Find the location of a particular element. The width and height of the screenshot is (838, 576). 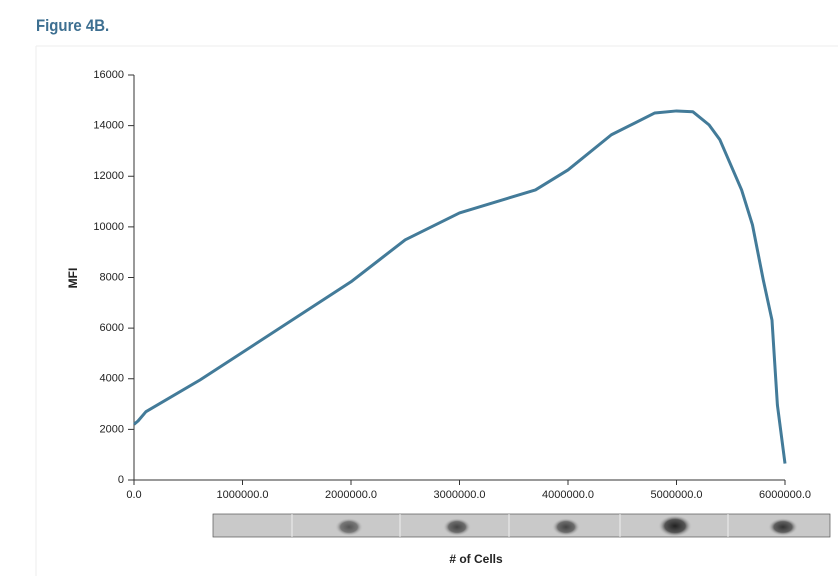

x-axis-label: # of Cells is located at coordinates (476, 559).